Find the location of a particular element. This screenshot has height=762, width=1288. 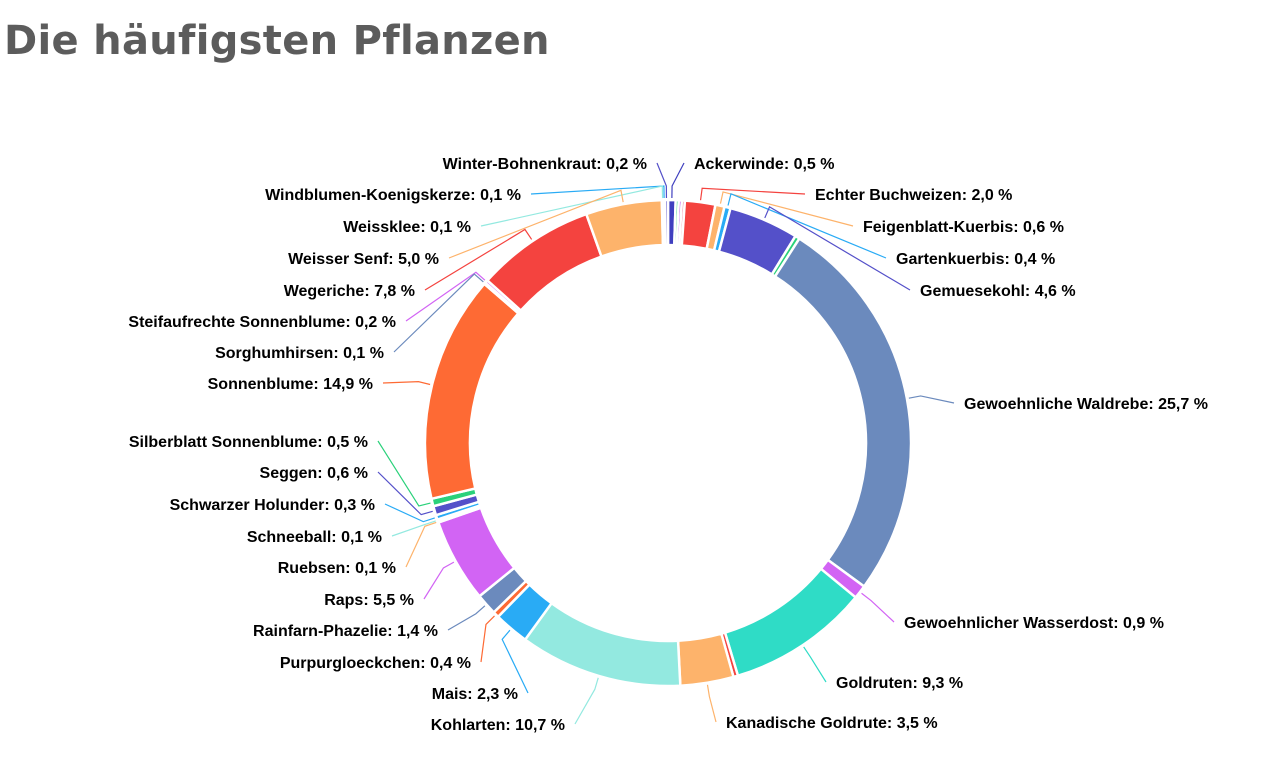

slice-goldruten is located at coordinates (790, 622).